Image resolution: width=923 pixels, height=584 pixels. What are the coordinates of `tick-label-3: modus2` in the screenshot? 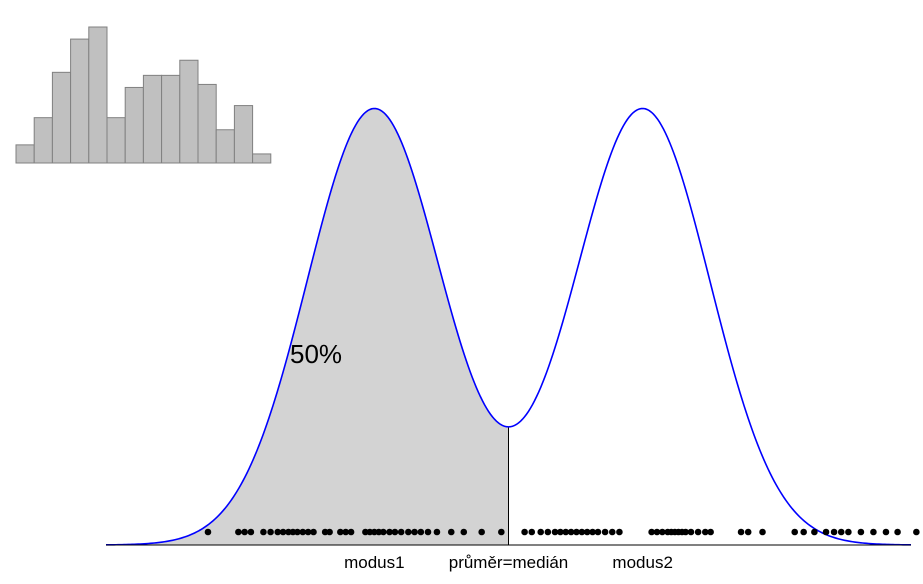 It's located at (642, 562).